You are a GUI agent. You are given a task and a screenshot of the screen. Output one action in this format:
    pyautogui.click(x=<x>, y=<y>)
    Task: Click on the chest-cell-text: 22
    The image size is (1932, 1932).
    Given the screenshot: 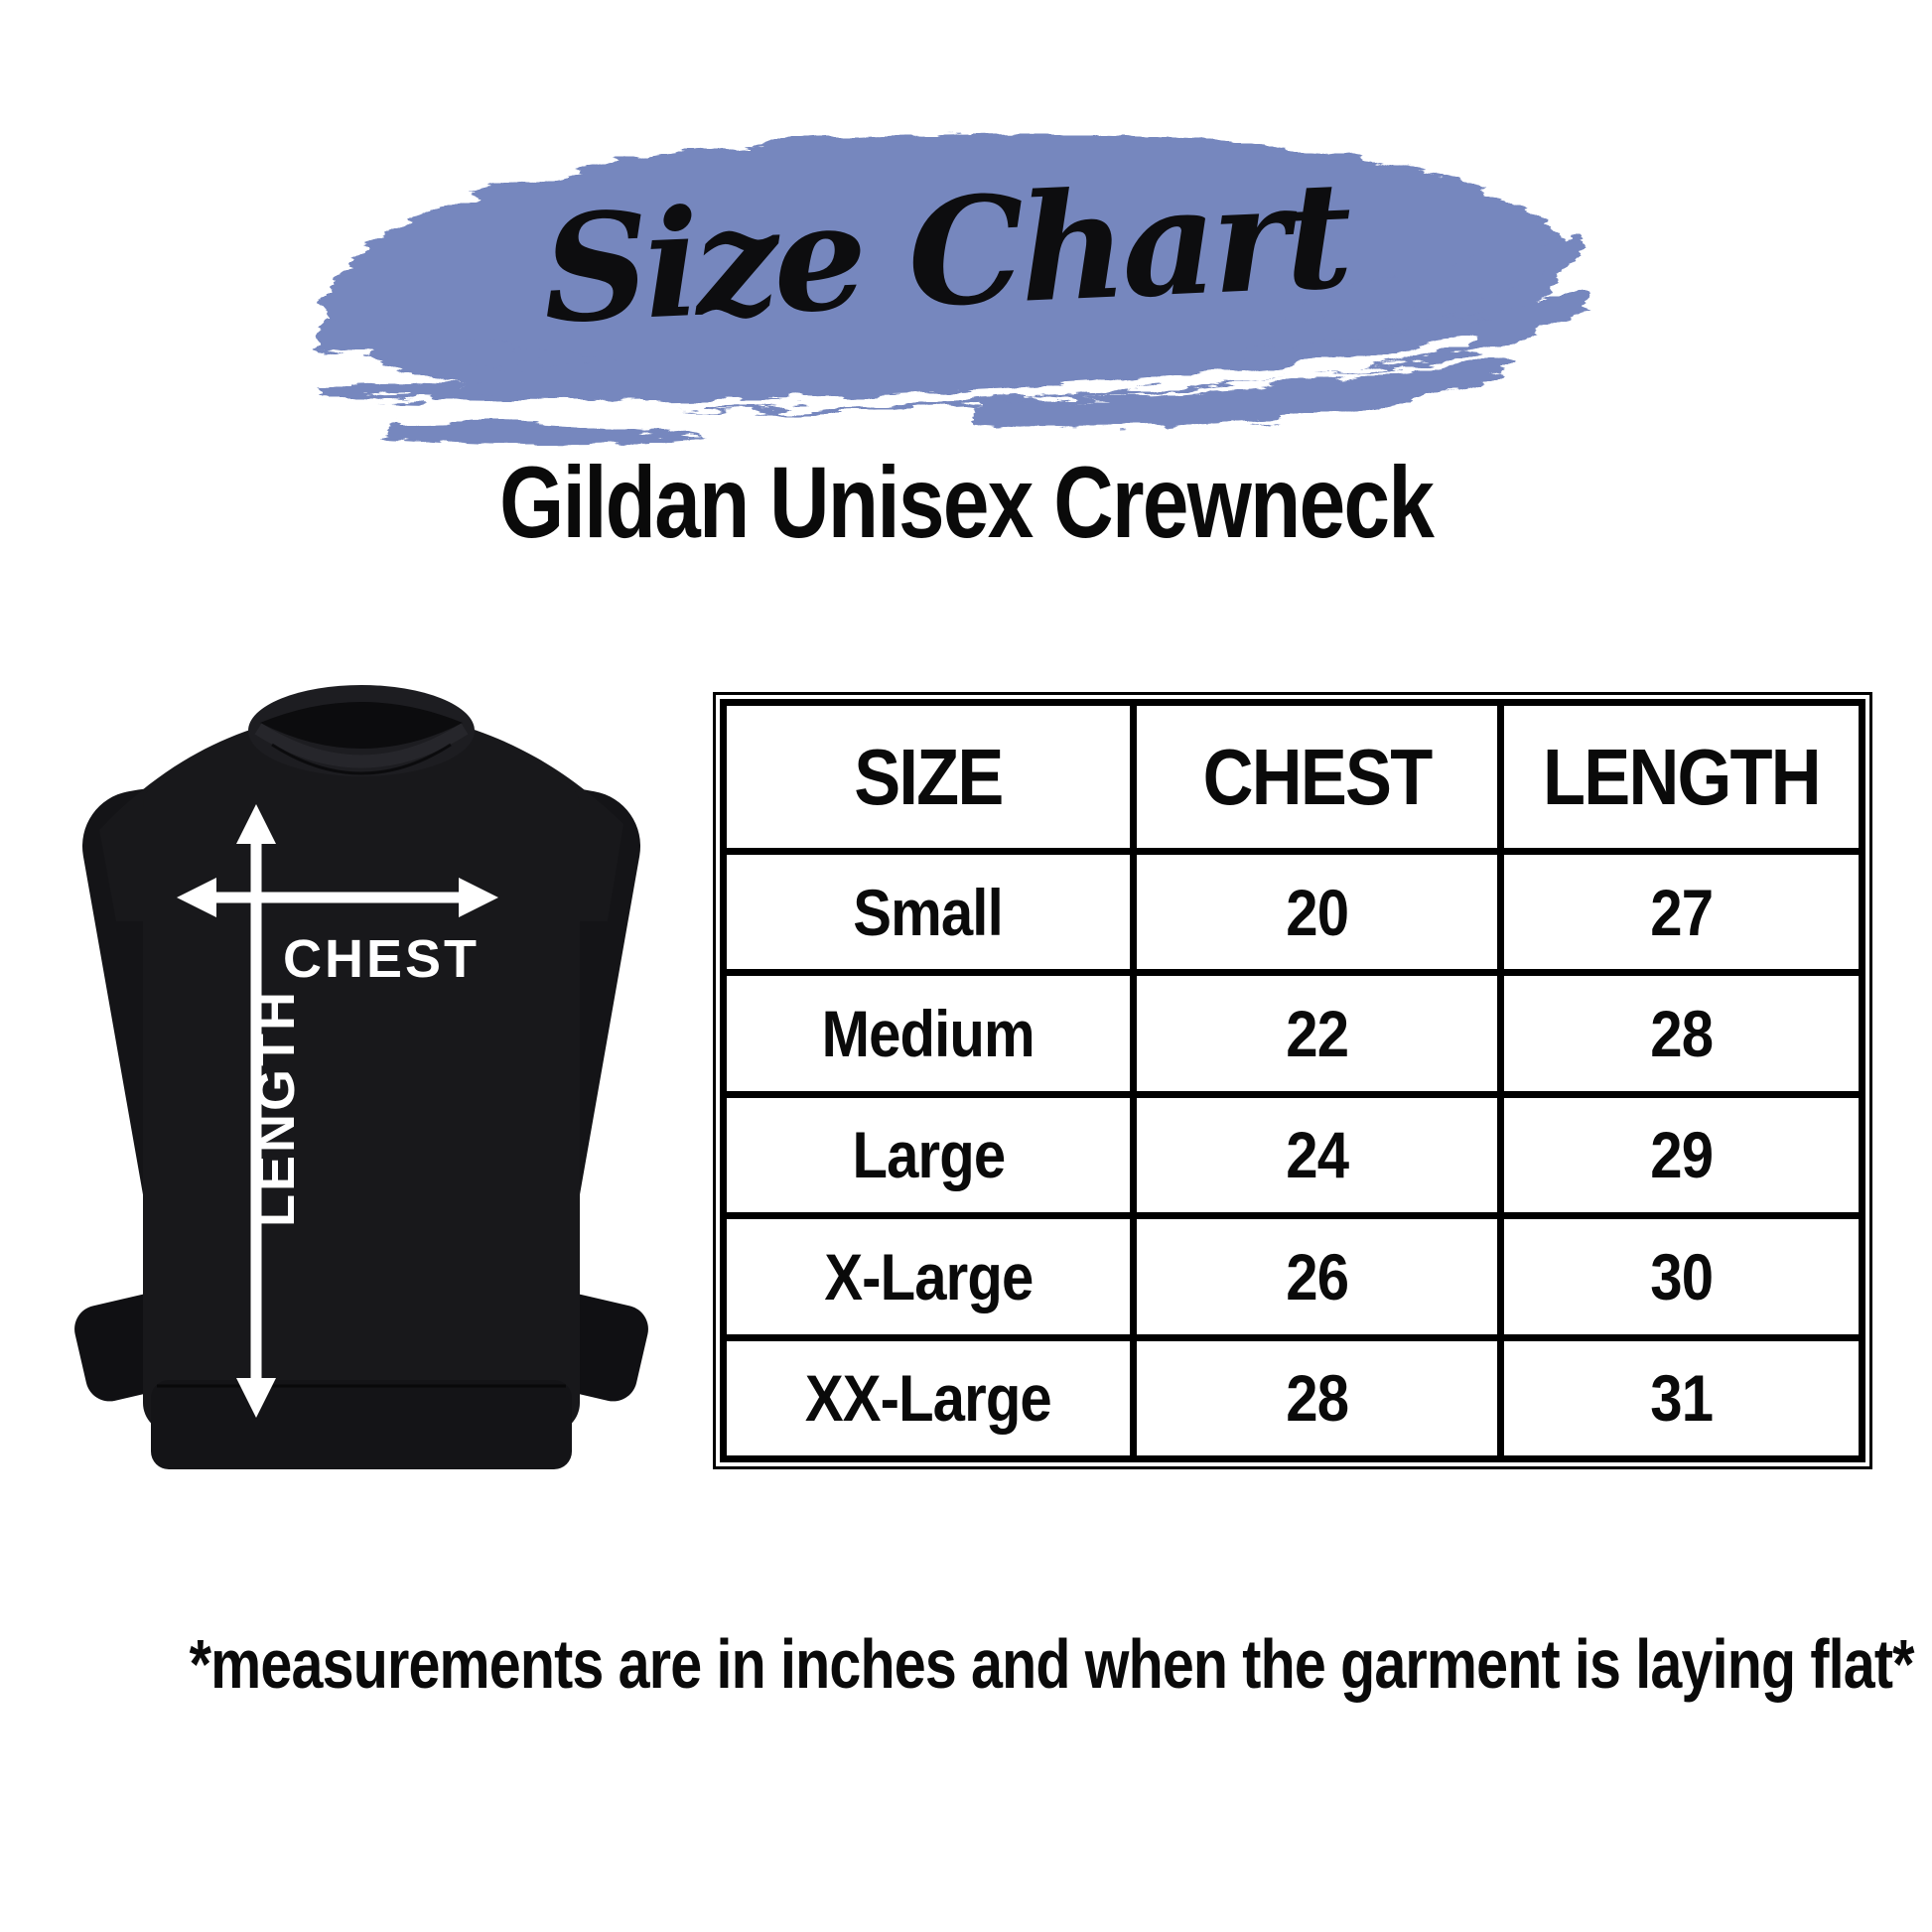 What is the action you would take?
    pyautogui.click(x=1318, y=1034)
    